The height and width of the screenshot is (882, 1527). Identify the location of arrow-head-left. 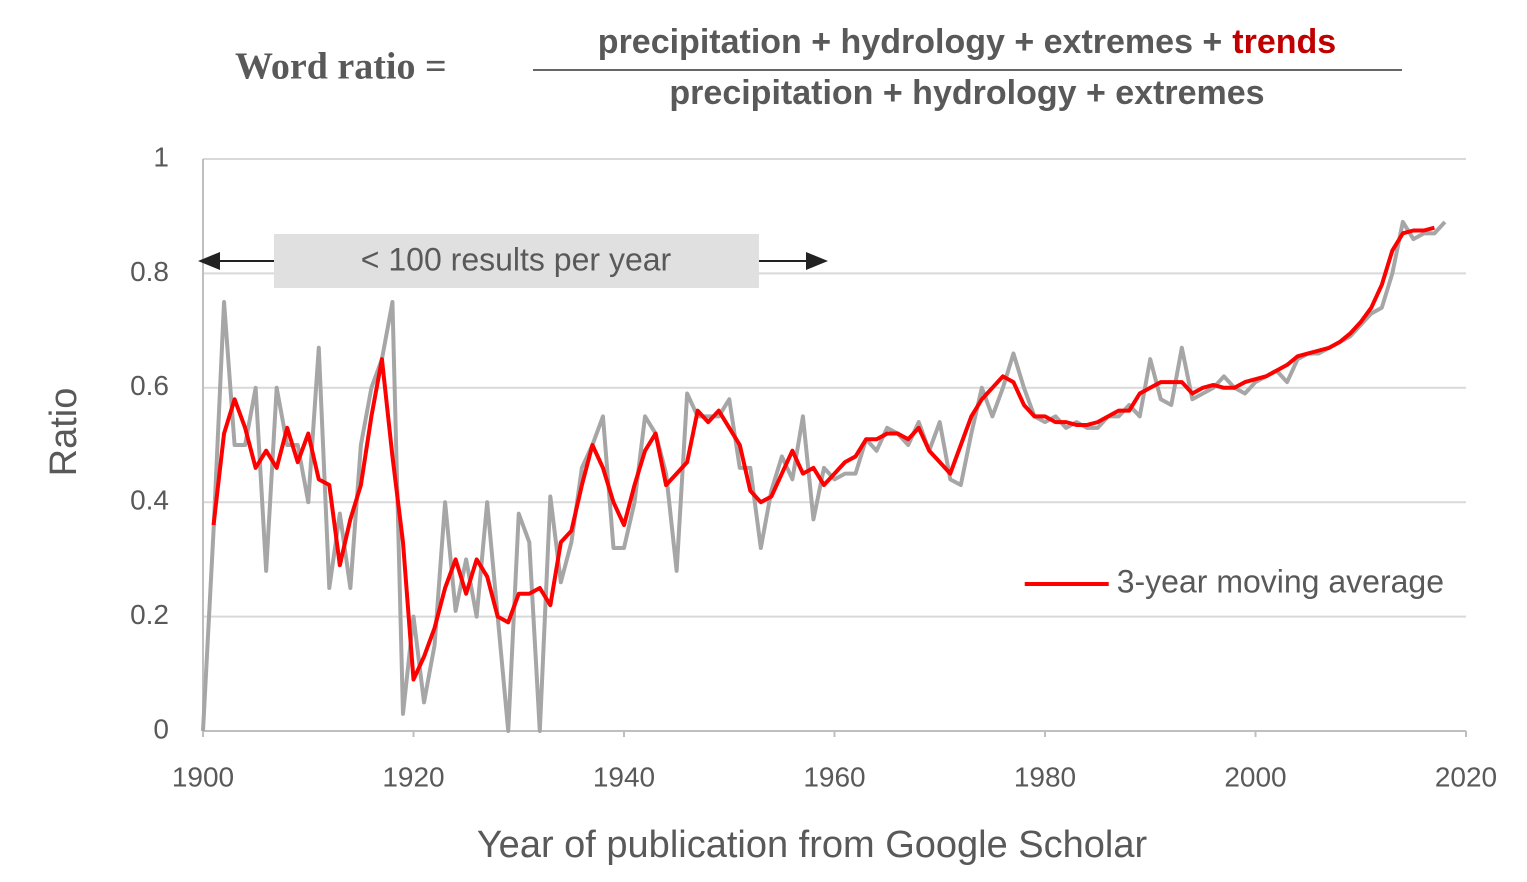
(209, 261).